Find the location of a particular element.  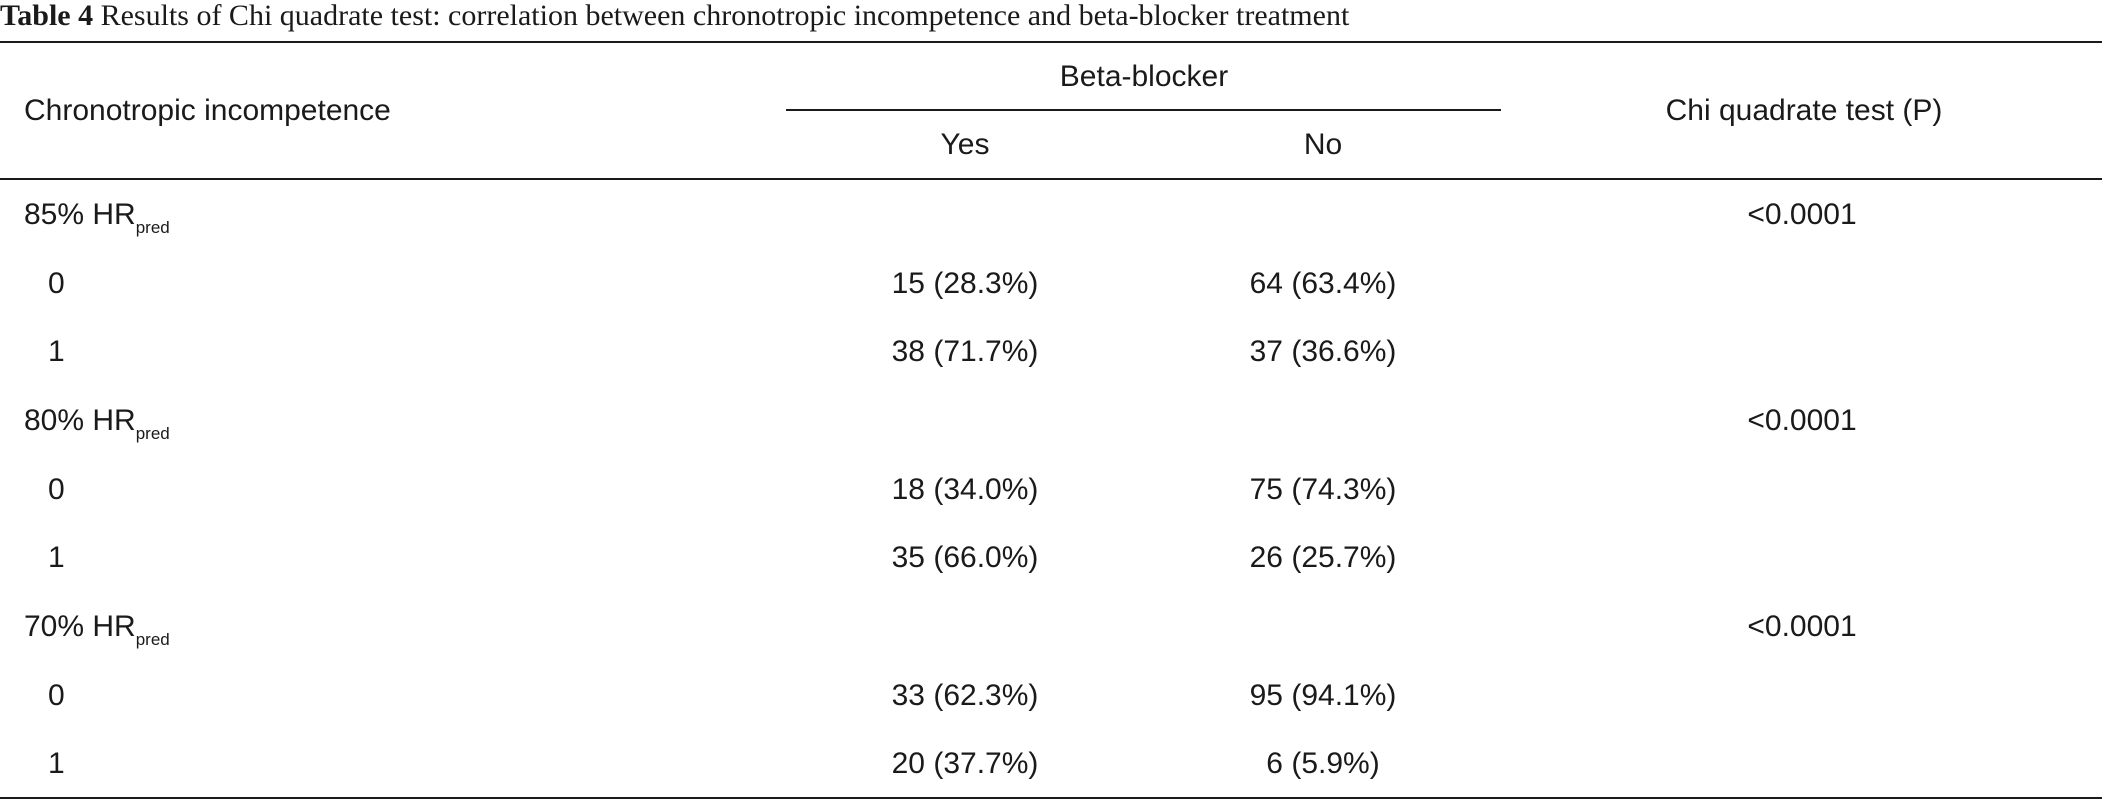

group-label: 85% HRpred is located at coordinates (97, 216).